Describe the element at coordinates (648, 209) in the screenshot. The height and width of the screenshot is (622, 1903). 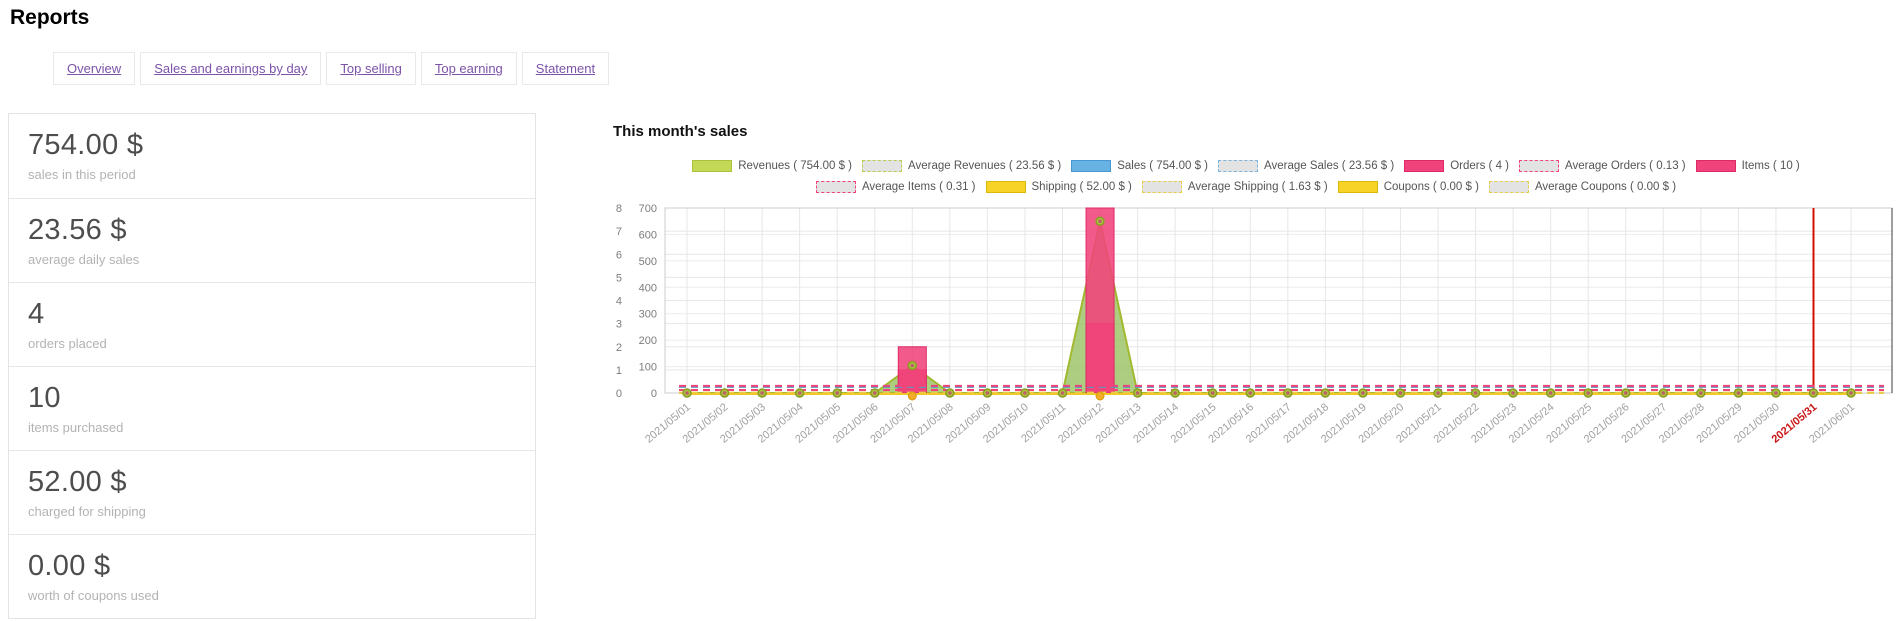
I see `svg-text: 700` at that location.